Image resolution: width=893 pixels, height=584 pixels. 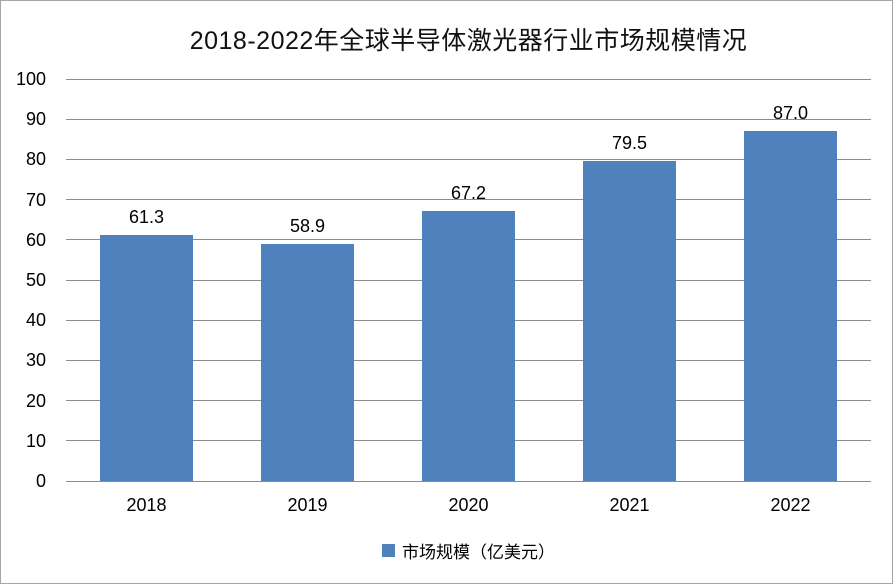 What do you see at coordinates (30, 79) in the screenshot?
I see `y-tick-label: 100` at bounding box center [30, 79].